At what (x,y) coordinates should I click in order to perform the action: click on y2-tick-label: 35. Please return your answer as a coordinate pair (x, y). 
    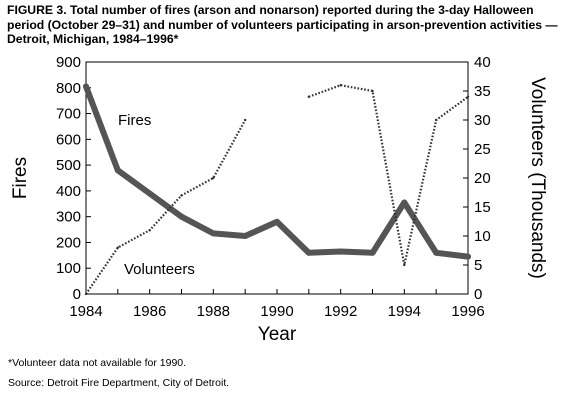
    Looking at the image, I should click on (482, 91).